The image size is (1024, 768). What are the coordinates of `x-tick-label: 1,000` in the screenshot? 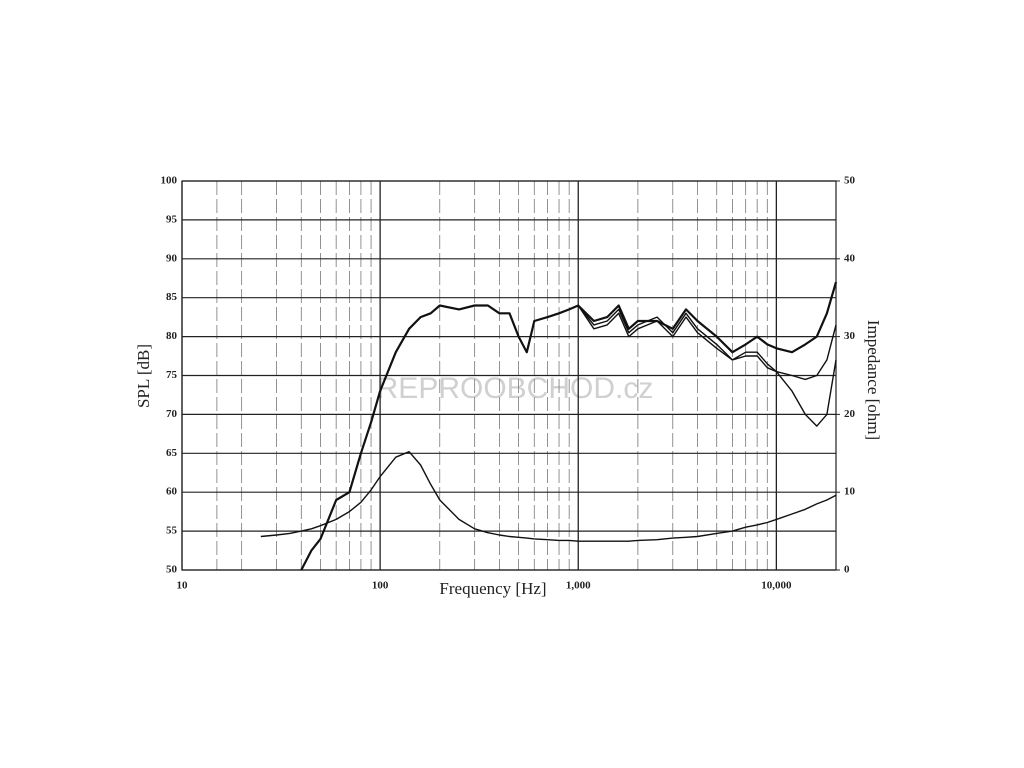 It's located at (578, 586).